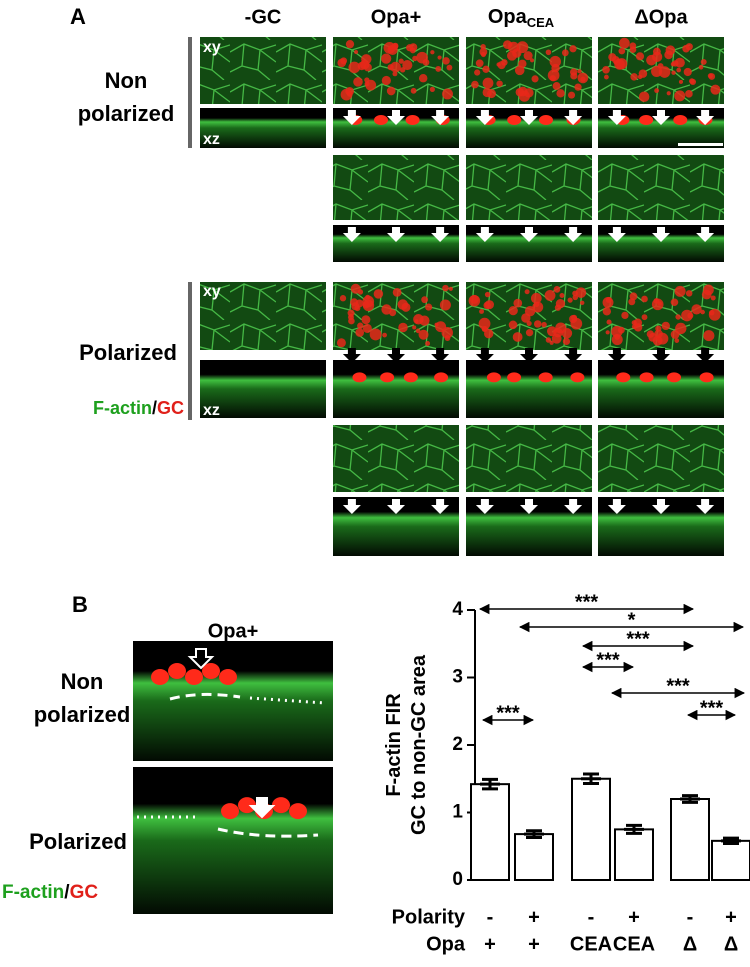  Describe the element at coordinates (632, 620) in the screenshot. I see `significance-label: *` at that location.